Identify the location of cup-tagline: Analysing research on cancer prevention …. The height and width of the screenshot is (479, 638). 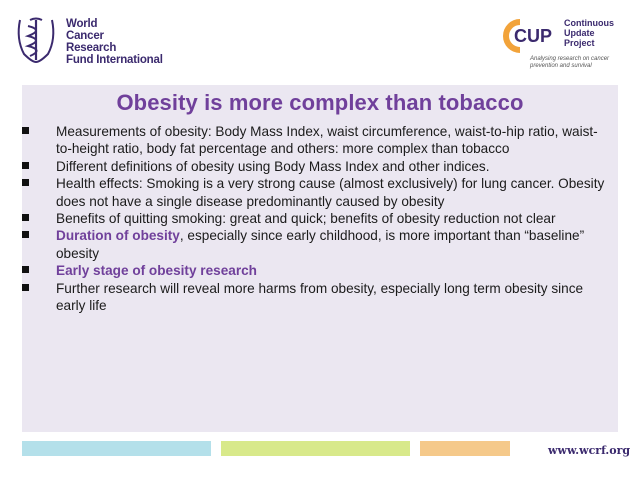
(569, 63).